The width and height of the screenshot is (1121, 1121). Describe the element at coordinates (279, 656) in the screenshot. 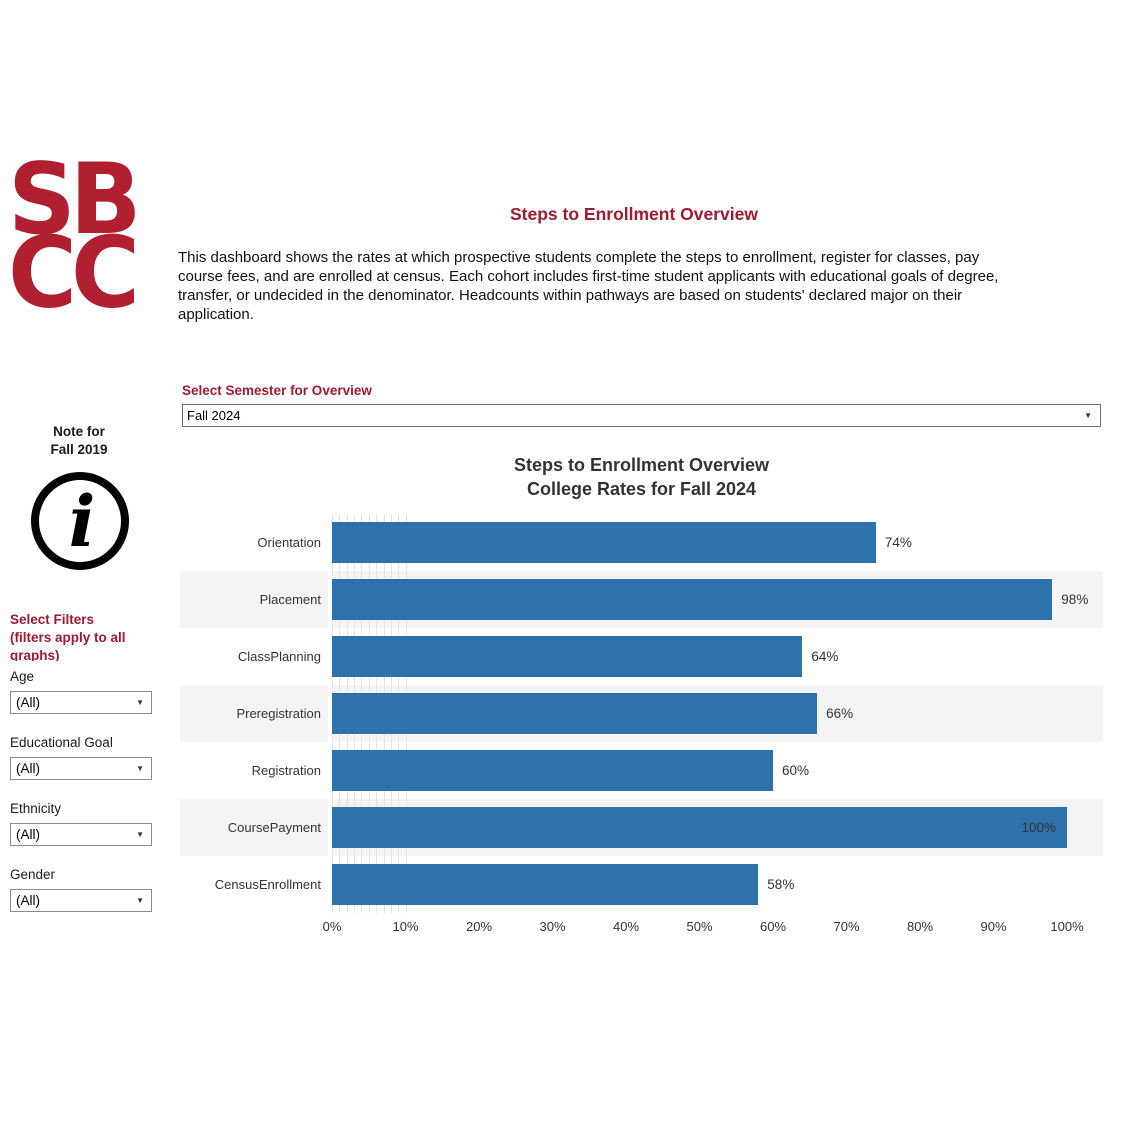

I see `row-label: ClassPlanning` at that location.